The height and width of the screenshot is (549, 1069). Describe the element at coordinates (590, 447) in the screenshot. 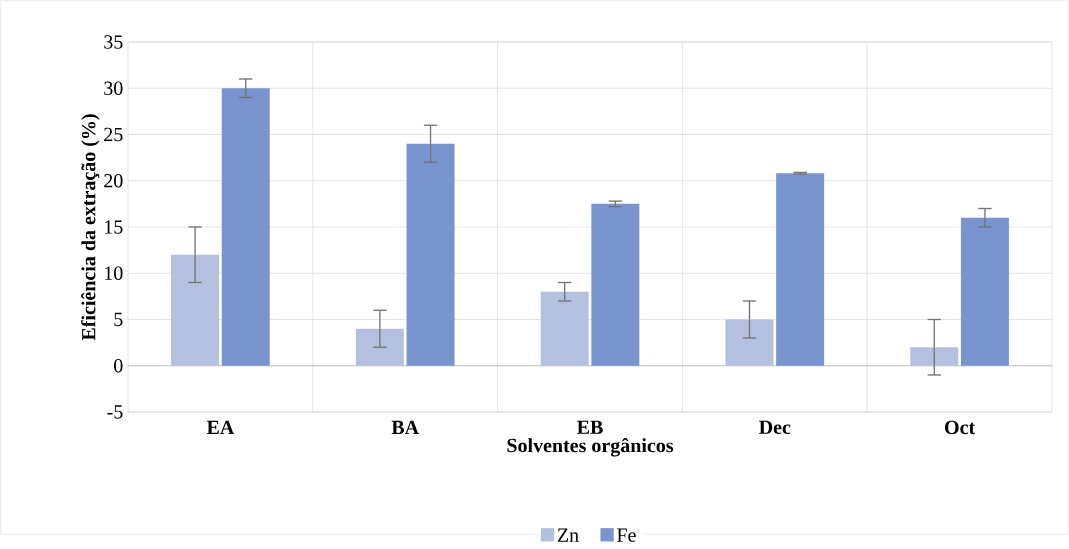

I see `x-axis-title: Solventes orgânicos` at that location.